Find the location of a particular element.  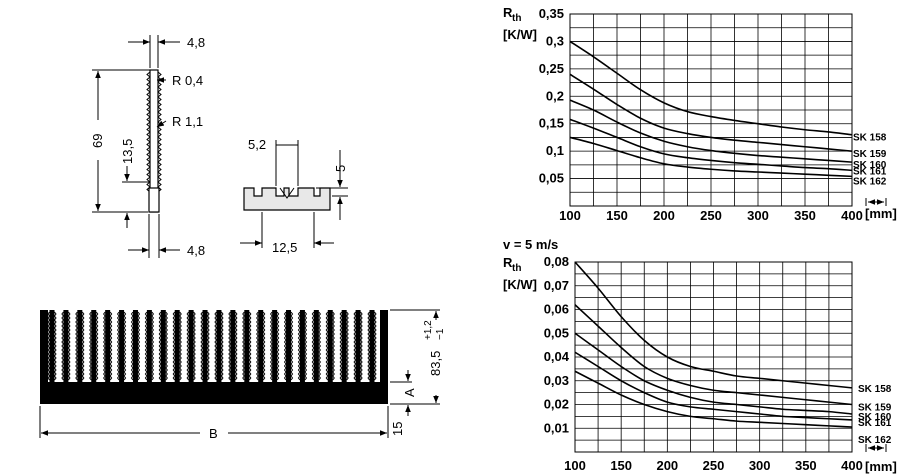

x-tick-label: 200 is located at coordinates (667, 465).